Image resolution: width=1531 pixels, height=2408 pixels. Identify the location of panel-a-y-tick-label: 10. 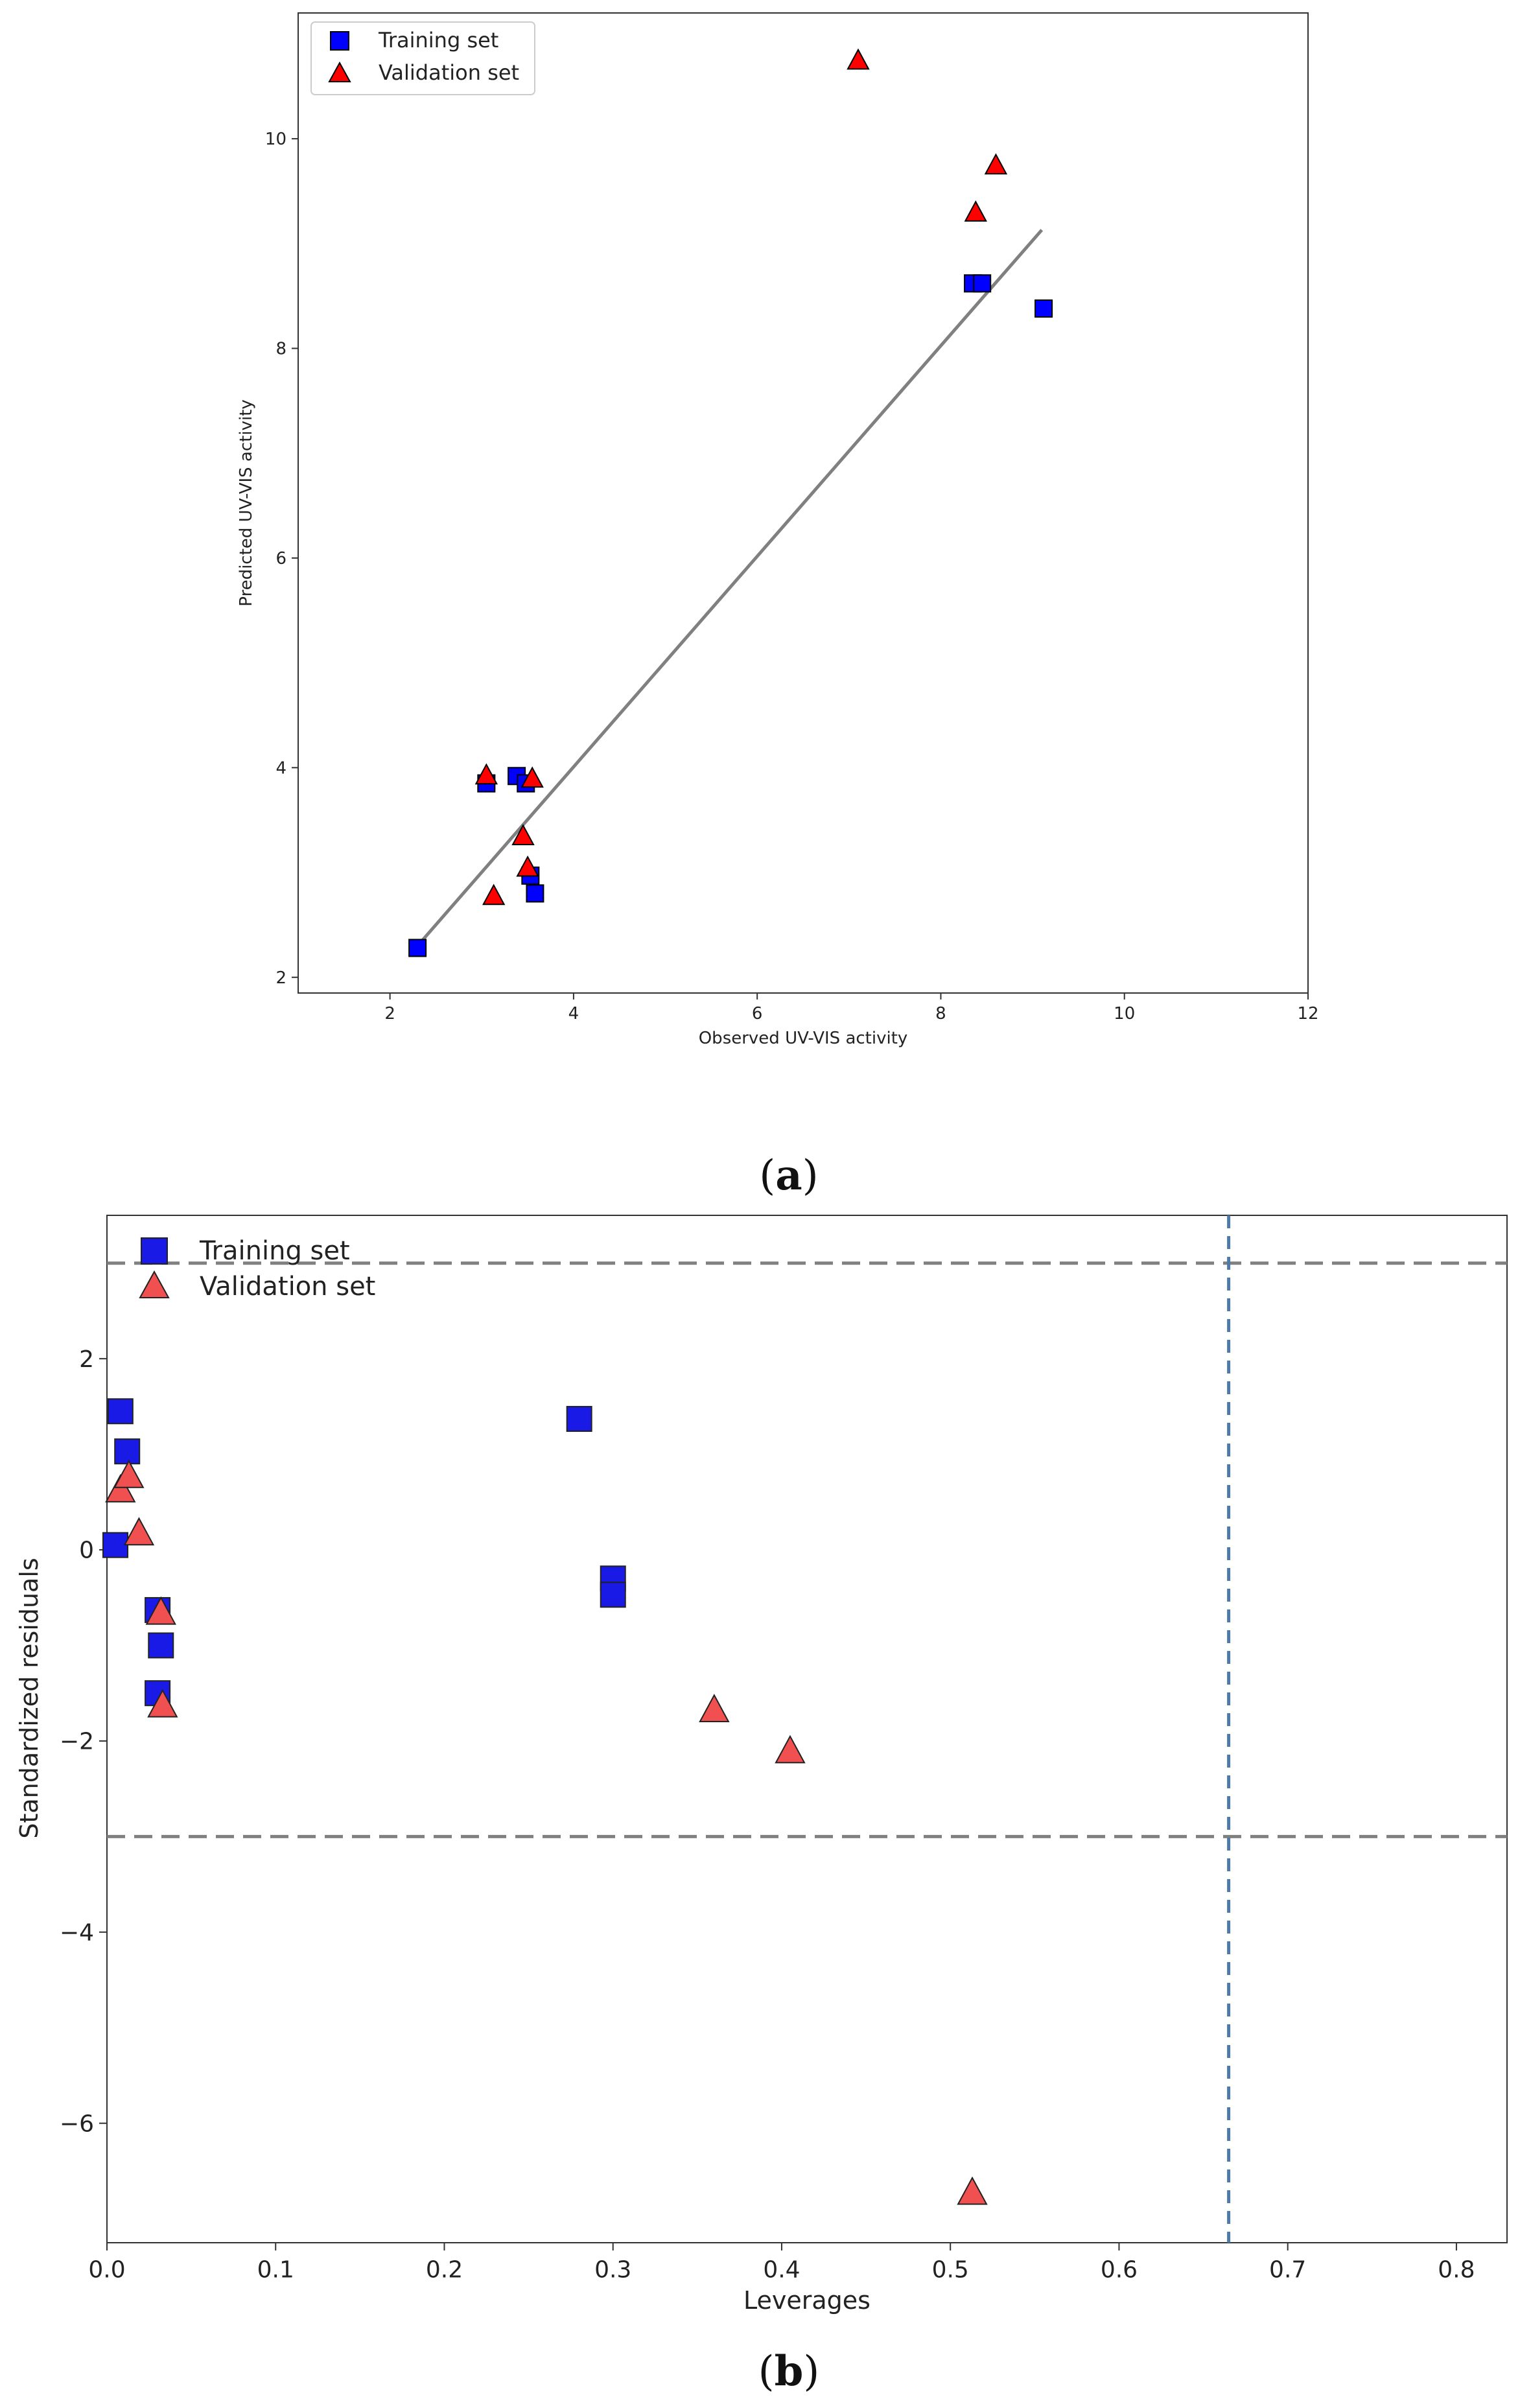
(275, 139).